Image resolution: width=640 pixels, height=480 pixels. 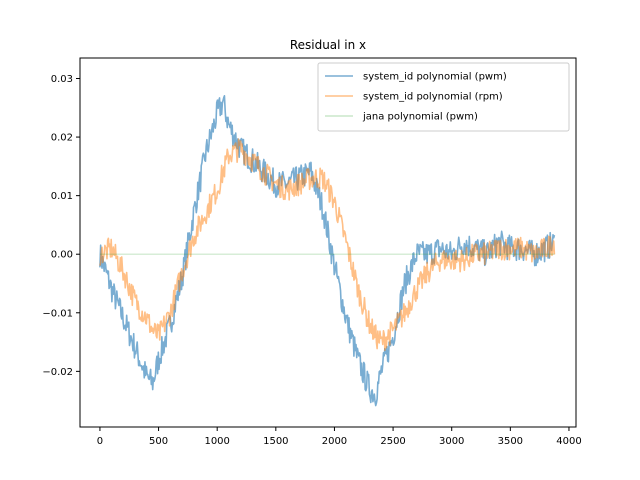 I want to click on x-tick-label: 500, so click(x=158, y=441).